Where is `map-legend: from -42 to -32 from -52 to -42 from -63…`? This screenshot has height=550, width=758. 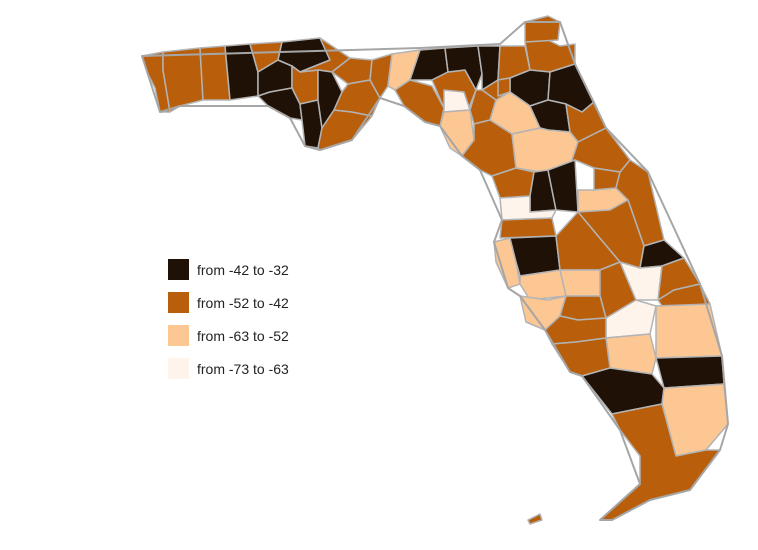
map-legend: from -42 to -32 from -52 to -42 from -63… is located at coordinates (228, 319).